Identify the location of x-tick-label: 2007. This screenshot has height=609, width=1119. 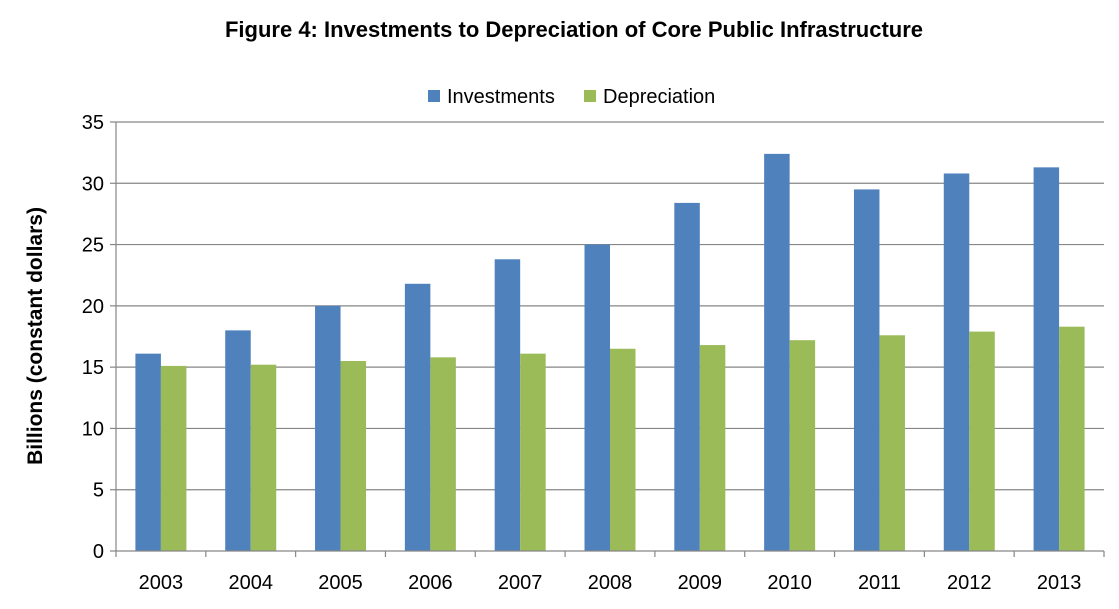
(520, 583).